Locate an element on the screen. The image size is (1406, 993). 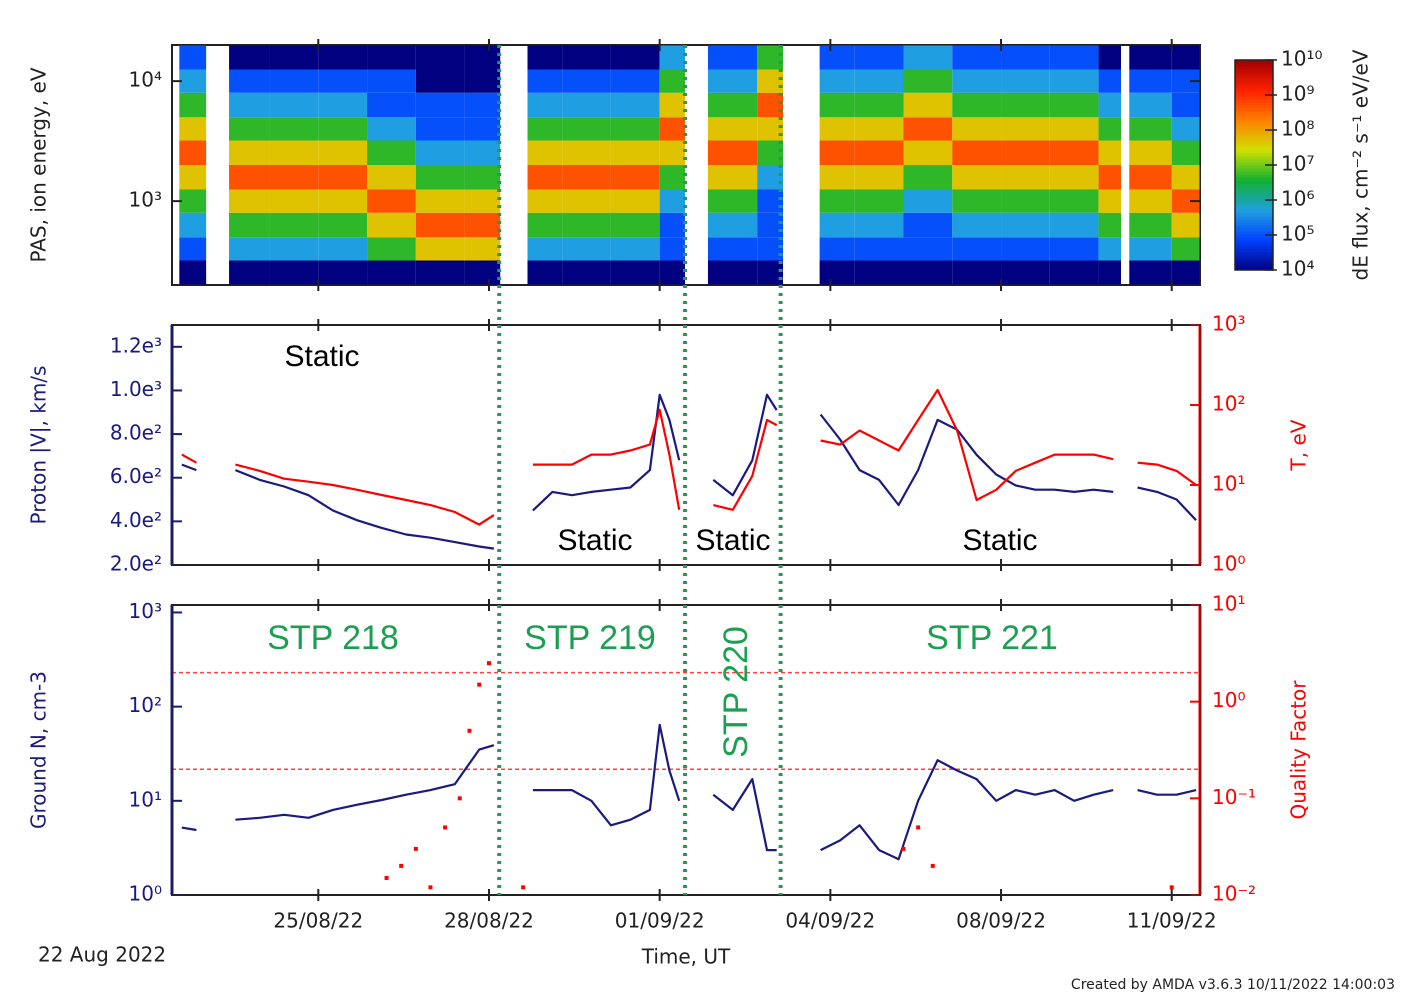
colorbar-tick-label: 10⁸ is located at coordinates (1297, 129).